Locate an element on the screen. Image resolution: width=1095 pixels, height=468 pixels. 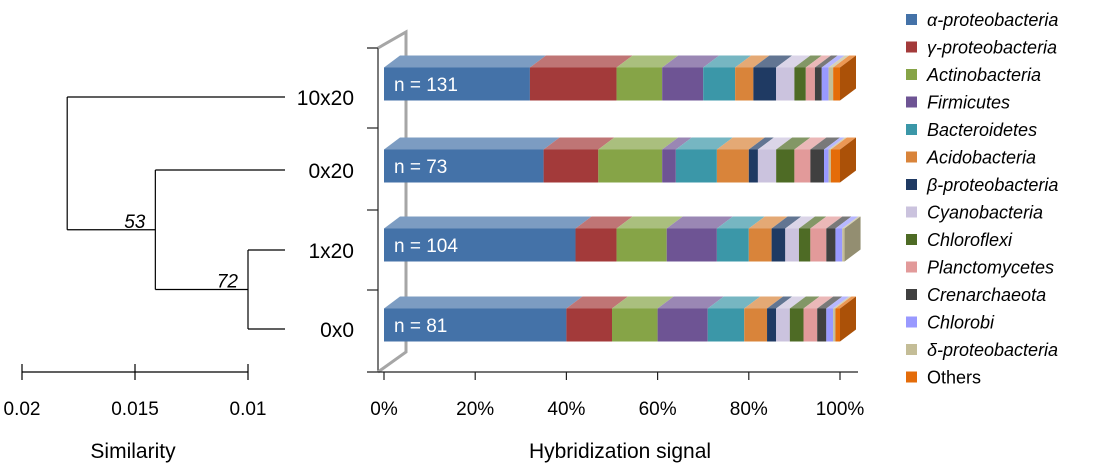
legend-item-beta-proteobacteria: β-proteobacteria is located at coordinates (982, 185).